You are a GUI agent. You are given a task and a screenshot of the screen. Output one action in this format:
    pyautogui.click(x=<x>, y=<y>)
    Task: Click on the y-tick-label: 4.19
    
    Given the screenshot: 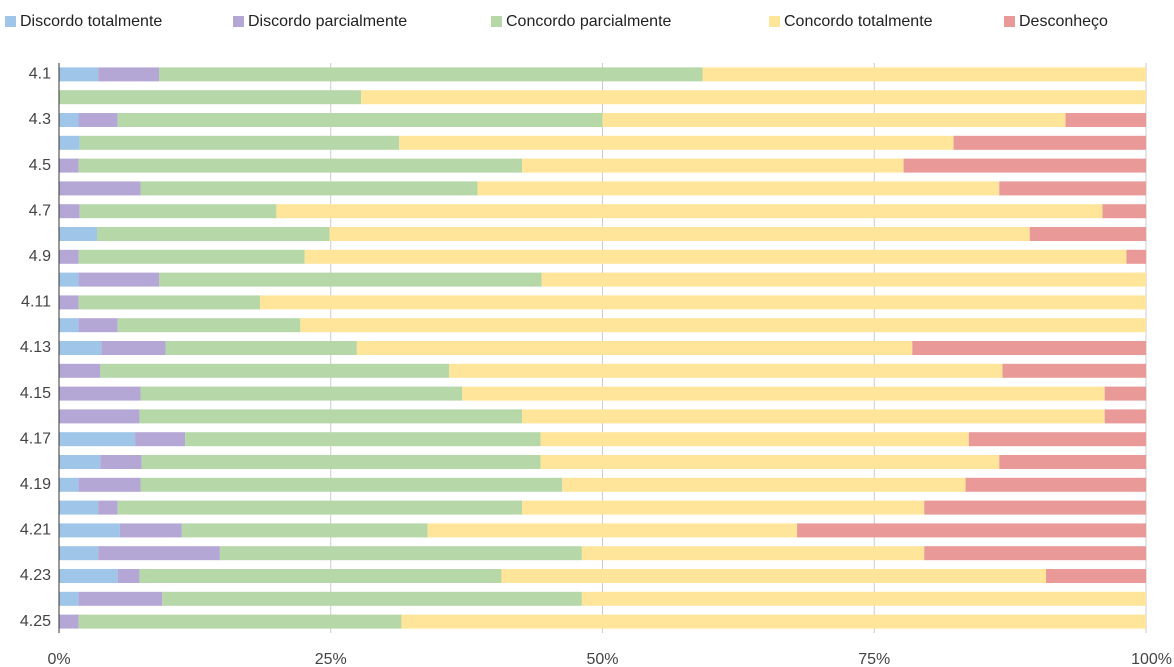 What is the action you would take?
    pyautogui.click(x=35, y=484)
    